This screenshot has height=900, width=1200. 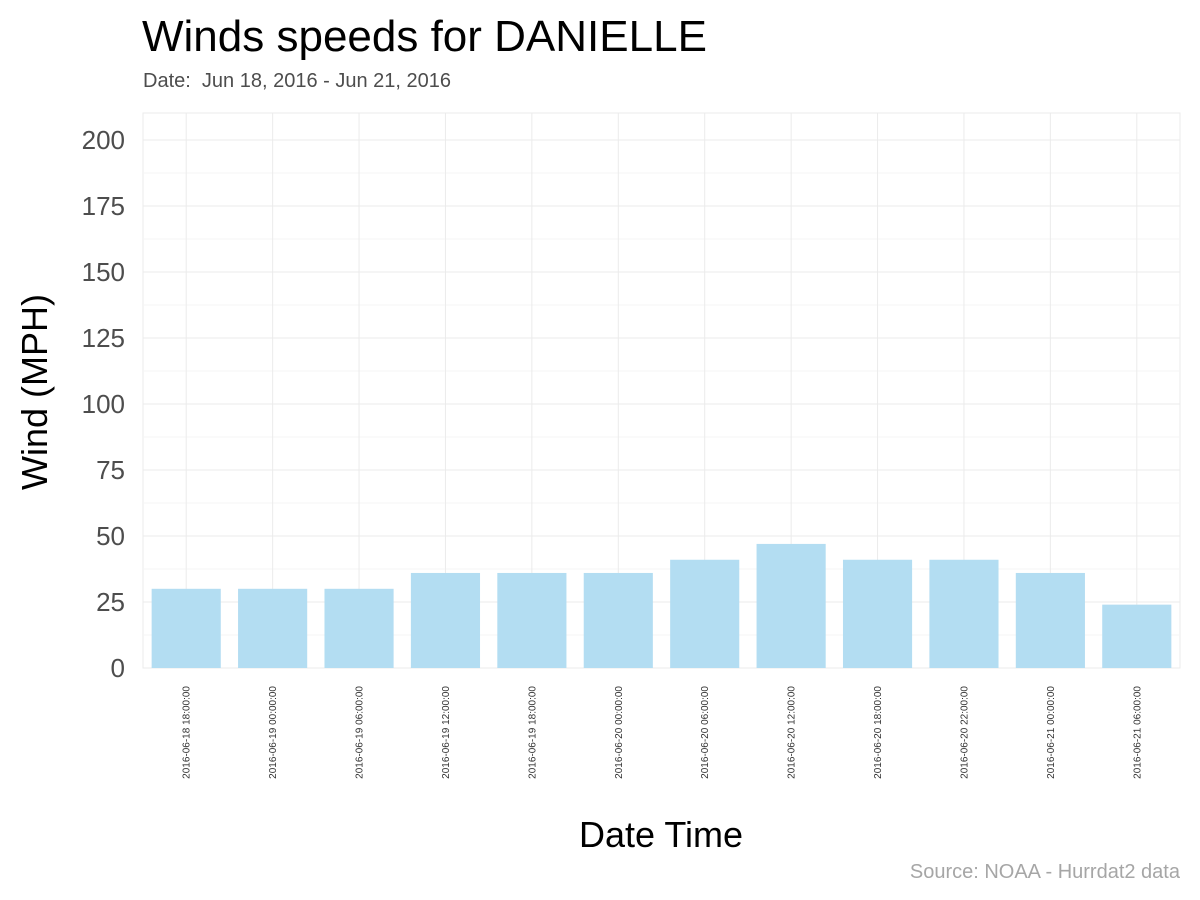 I want to click on source-caption: Source: NOAA - Hurrdat2 data, so click(x=1044, y=872).